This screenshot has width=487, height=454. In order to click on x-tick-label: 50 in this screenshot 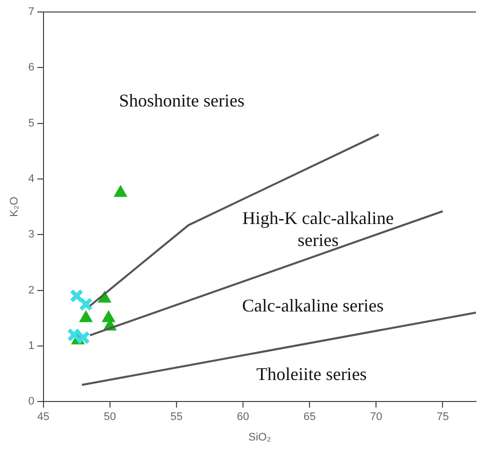, I will do `click(110, 417)`.